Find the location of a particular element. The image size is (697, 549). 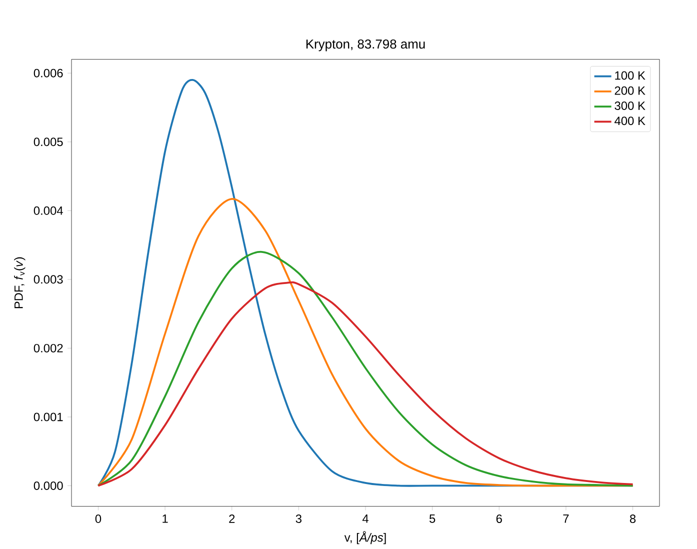

x-tick-label: 5 is located at coordinates (432, 518).